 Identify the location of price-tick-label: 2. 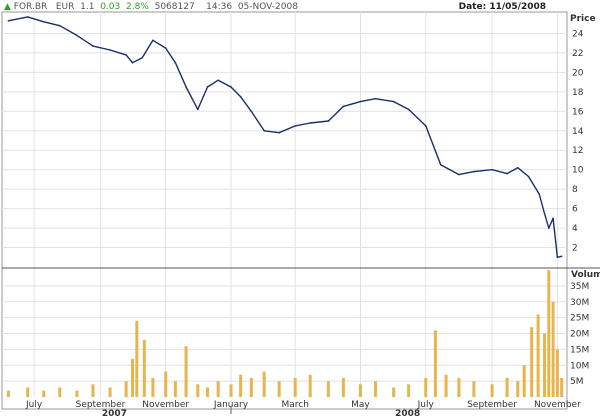
(575, 249).